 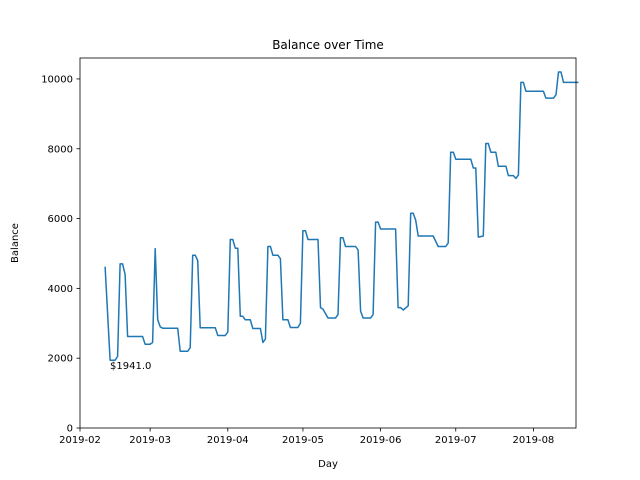 What do you see at coordinates (80, 440) in the screenshot?
I see `x-tick-label: 2019-02` at bounding box center [80, 440].